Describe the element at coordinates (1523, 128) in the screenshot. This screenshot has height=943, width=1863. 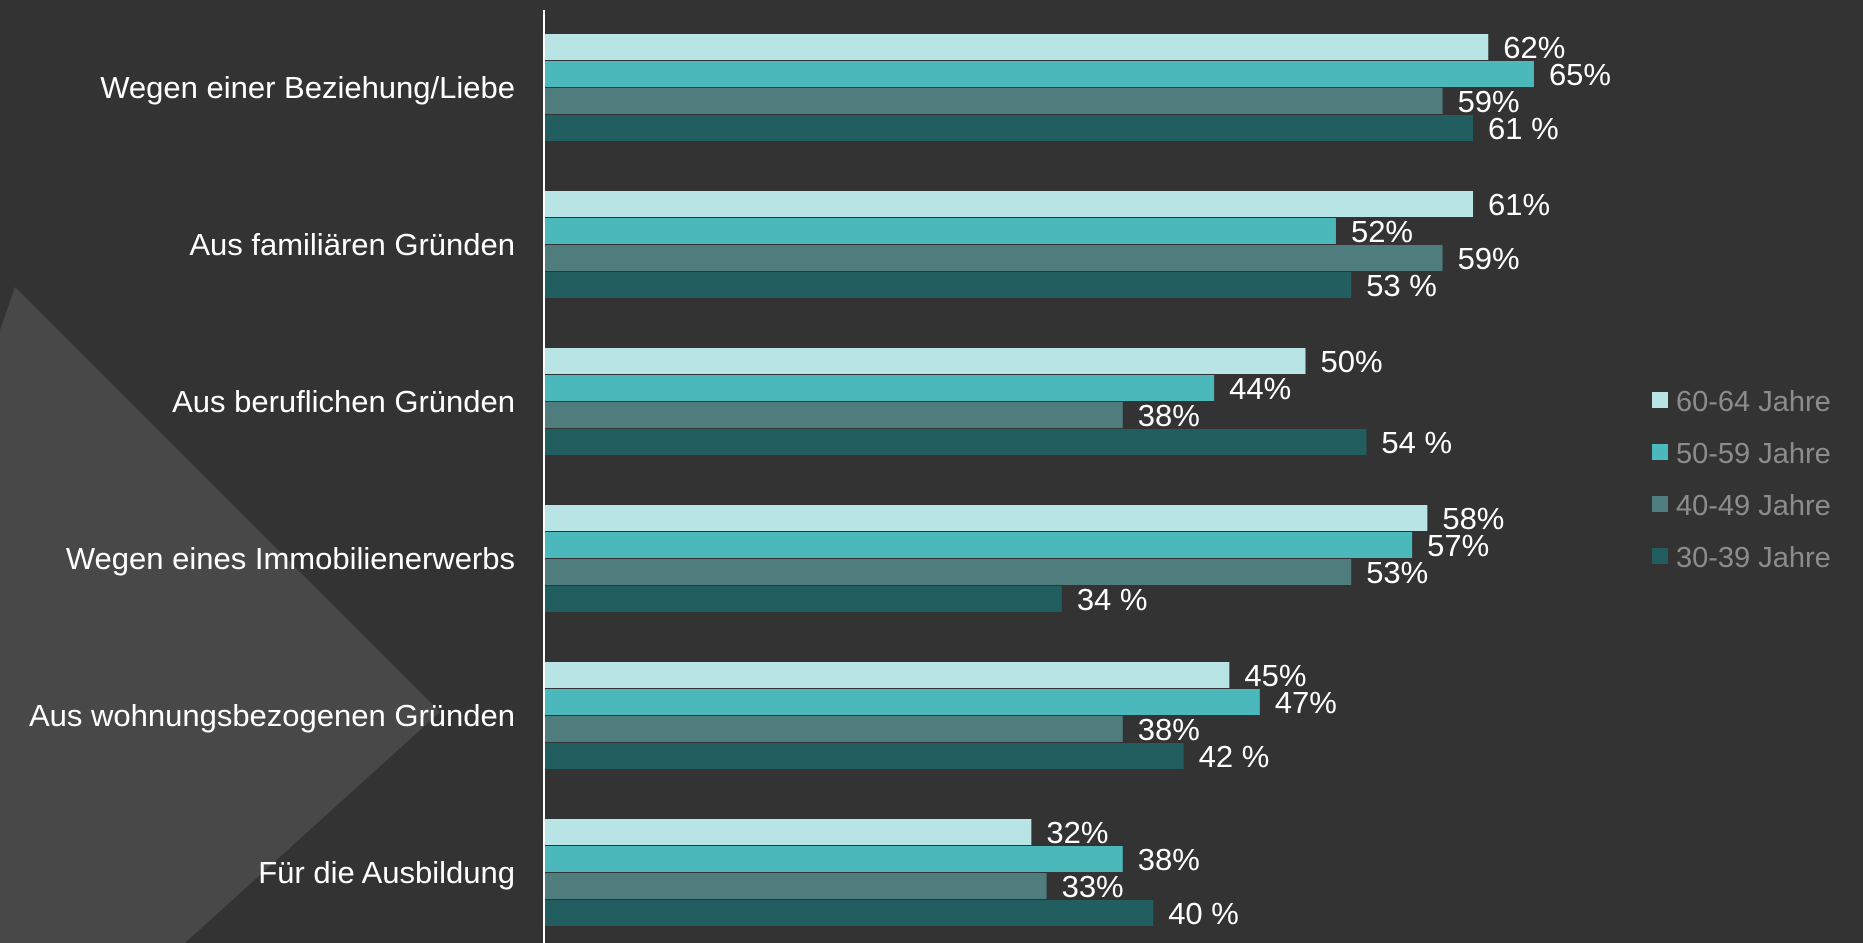
I see `data-label-1-4: 61 %` at that location.